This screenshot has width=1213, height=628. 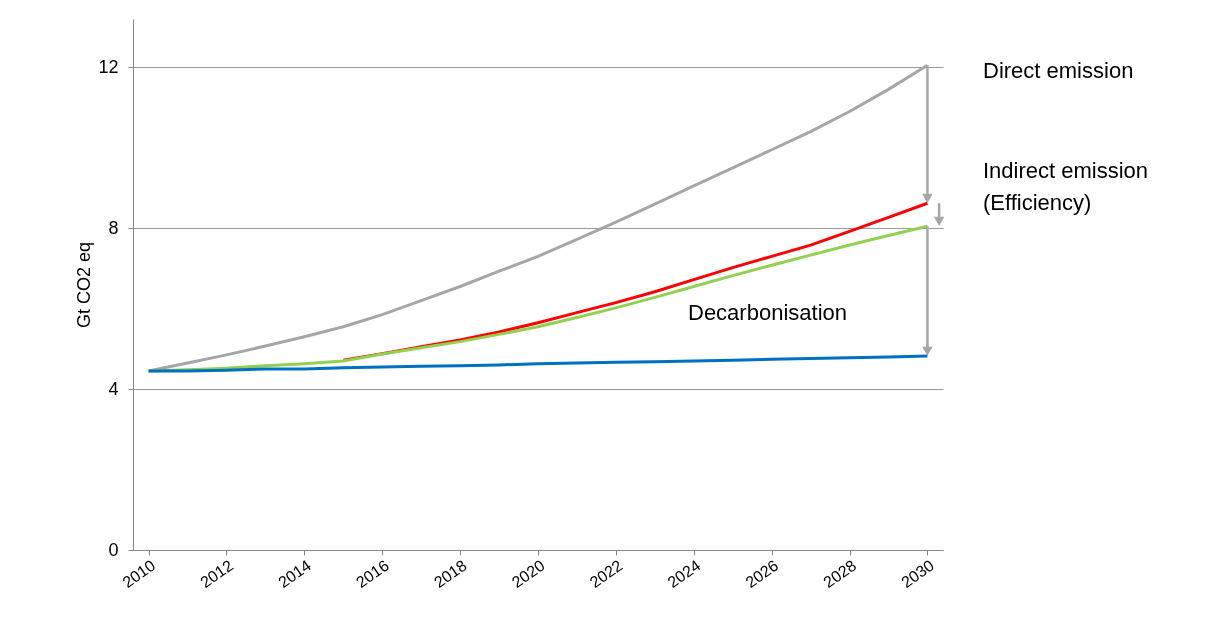 What do you see at coordinates (1058, 70) in the screenshot?
I see `text: Direct emission` at bounding box center [1058, 70].